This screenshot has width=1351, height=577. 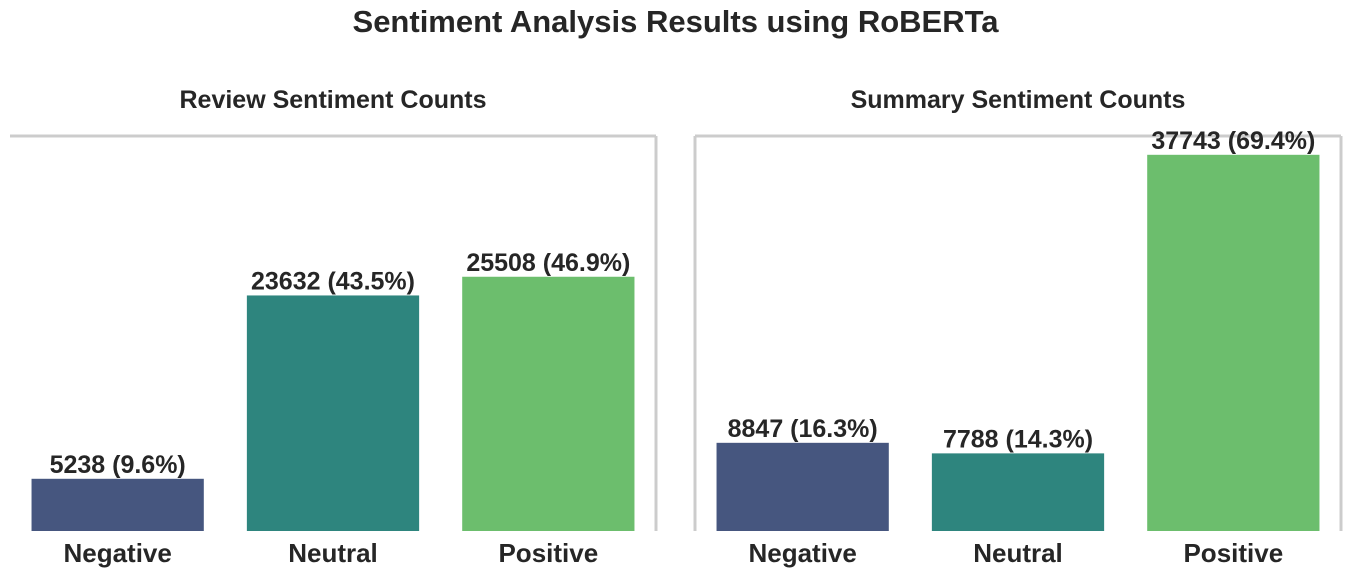 I want to click on panel-title-2: Summary Sentiment Counts, so click(x=1018, y=100).